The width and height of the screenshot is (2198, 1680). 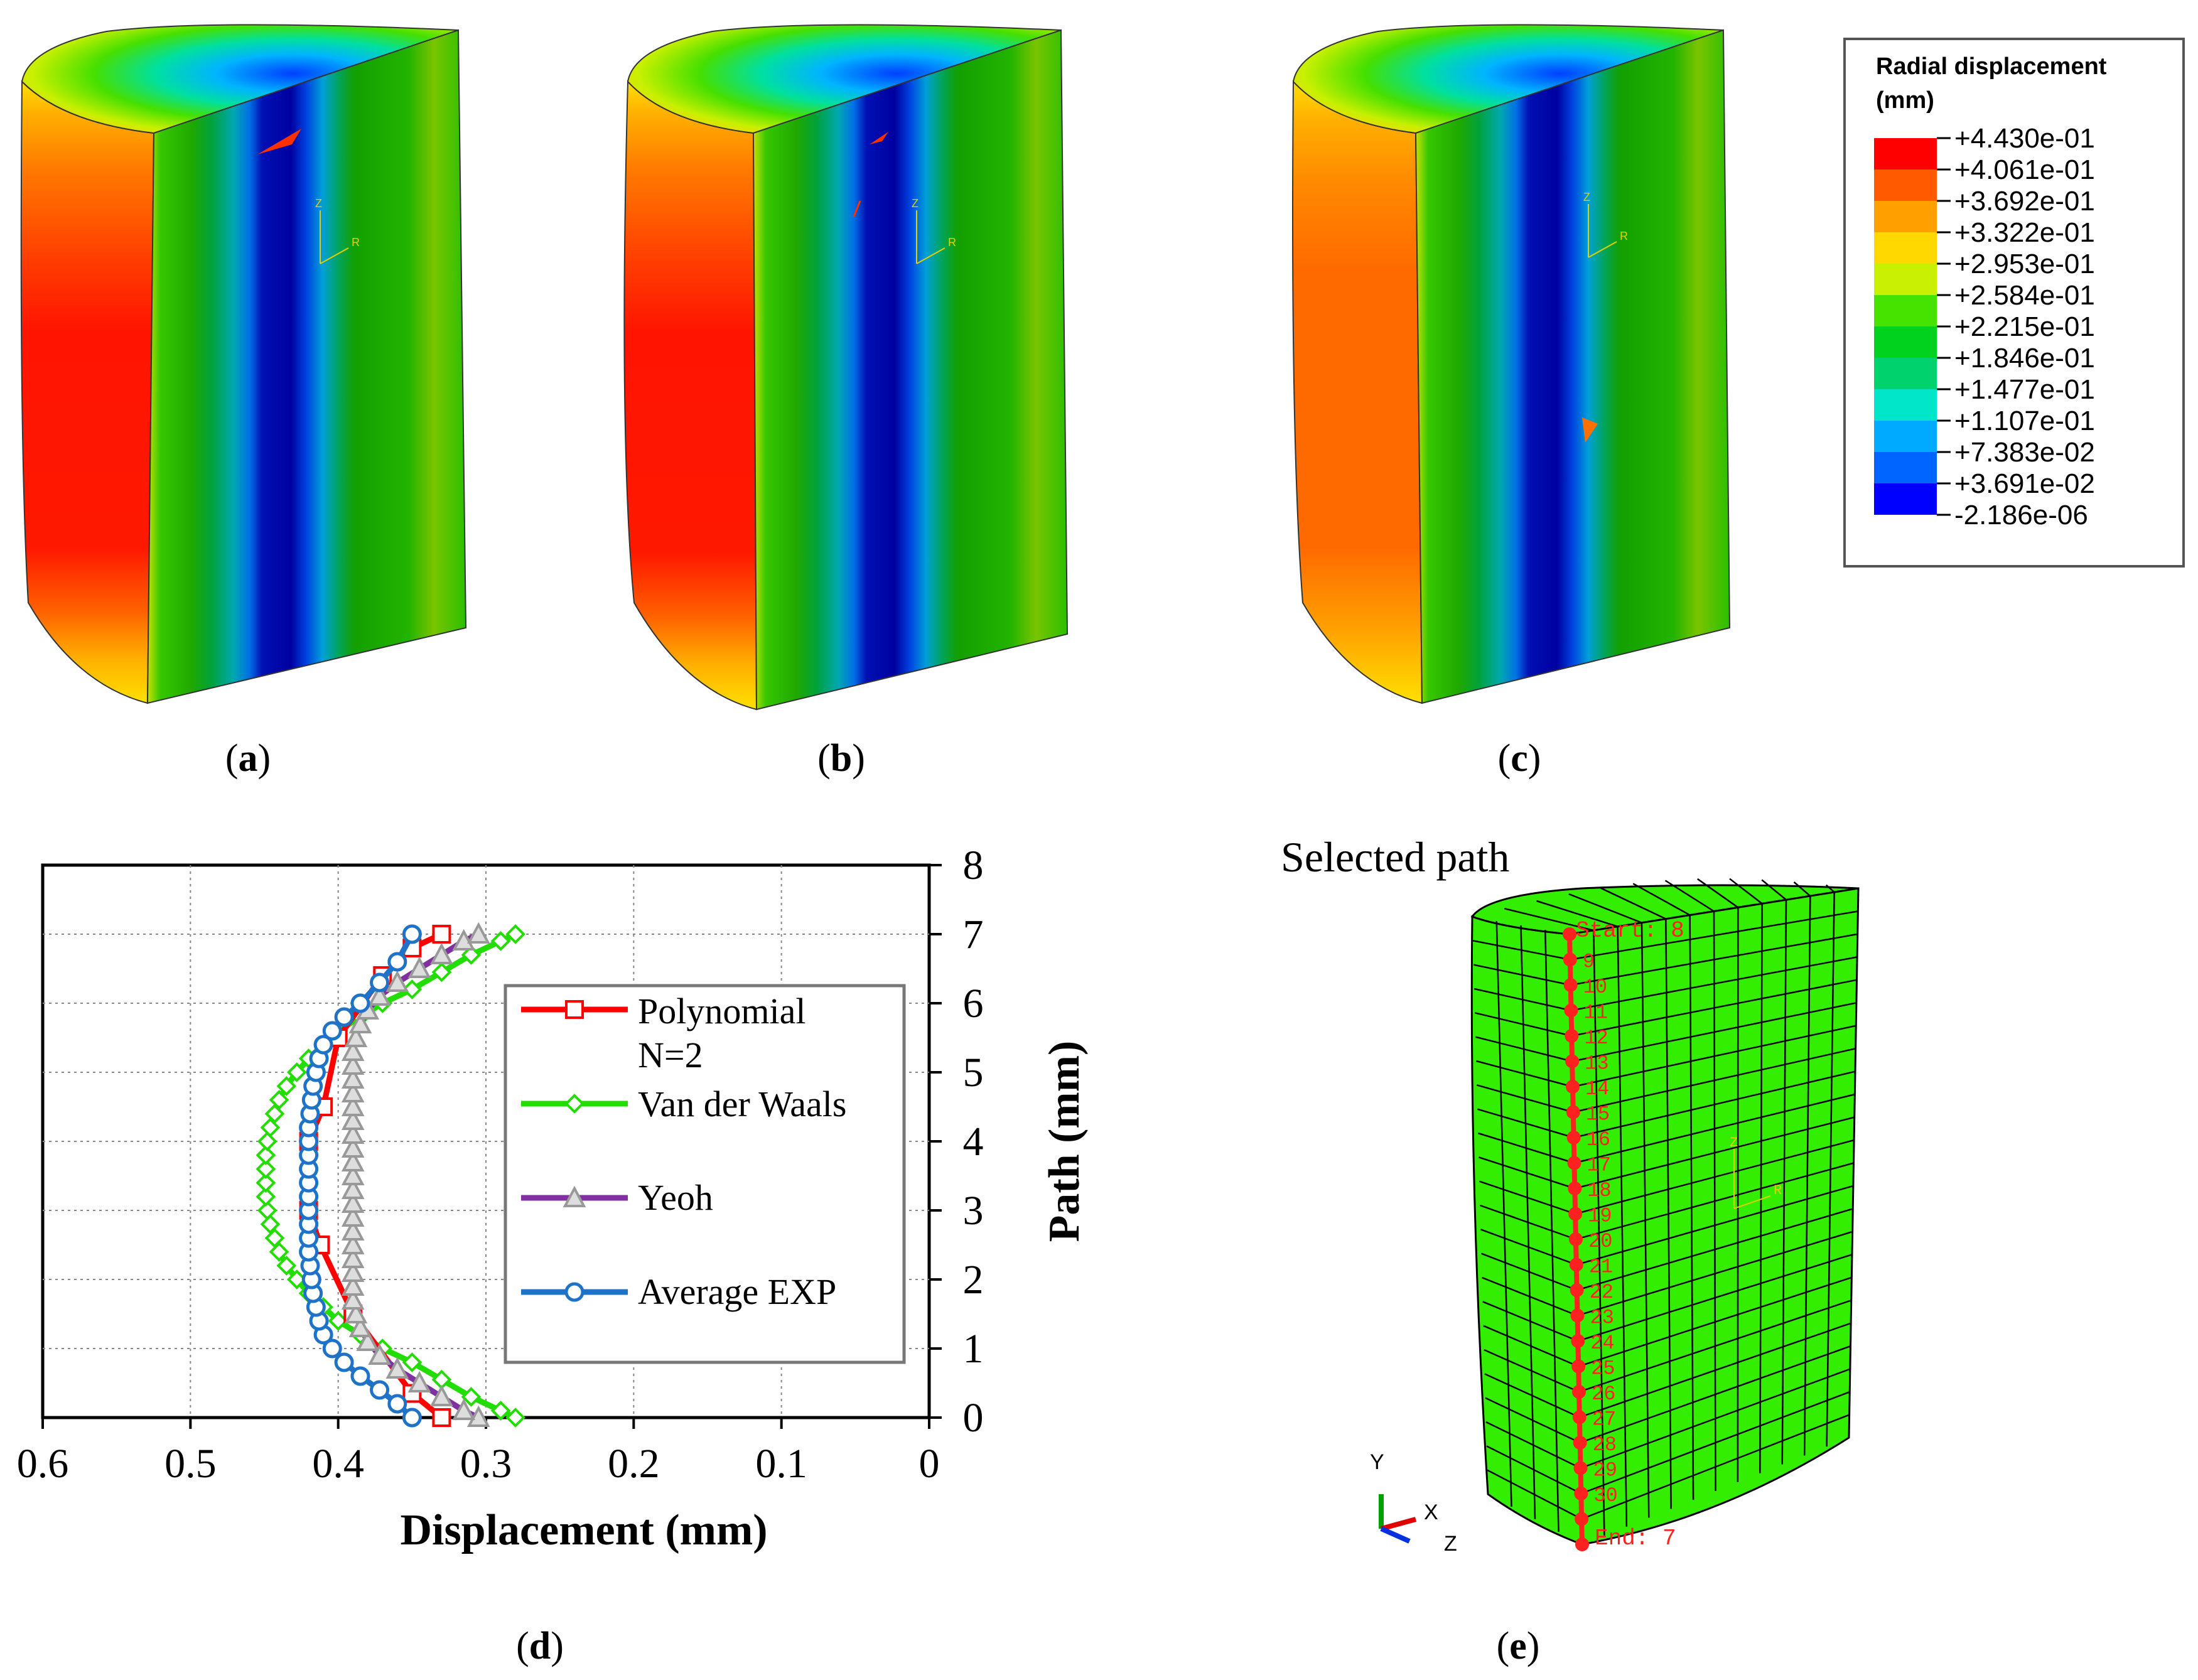 I want to click on panel-a-top, so click(x=240, y=79).